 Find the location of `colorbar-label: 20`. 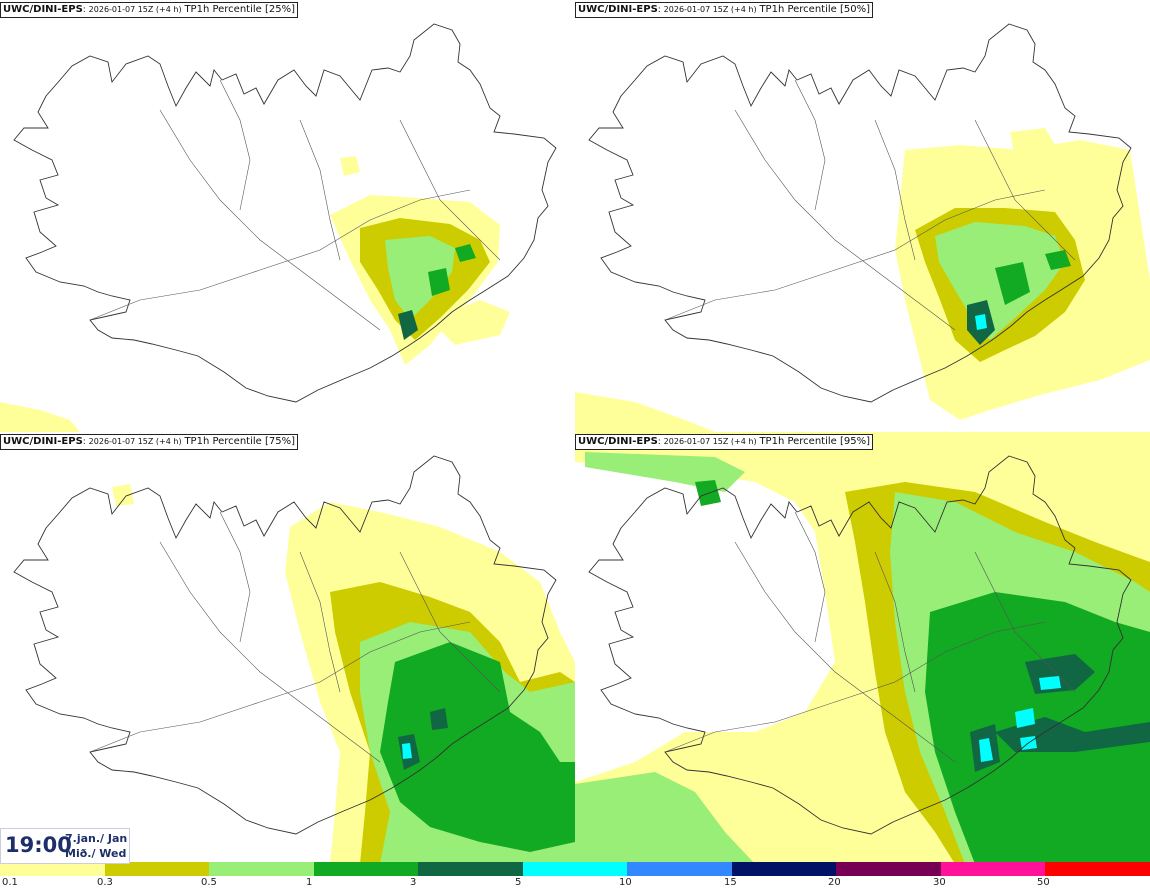

colorbar-label: 20 is located at coordinates (834, 882).